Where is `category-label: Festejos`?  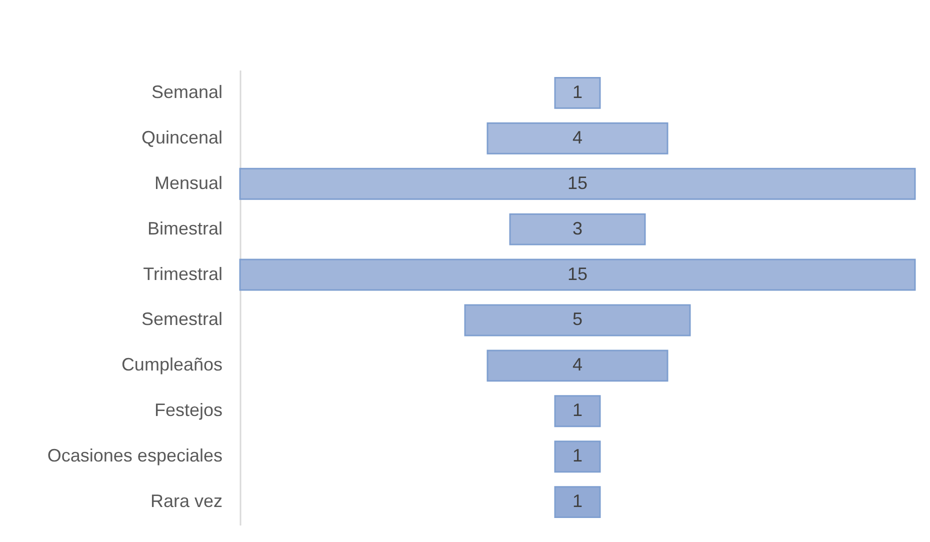
category-label: Festejos is located at coordinates (188, 410).